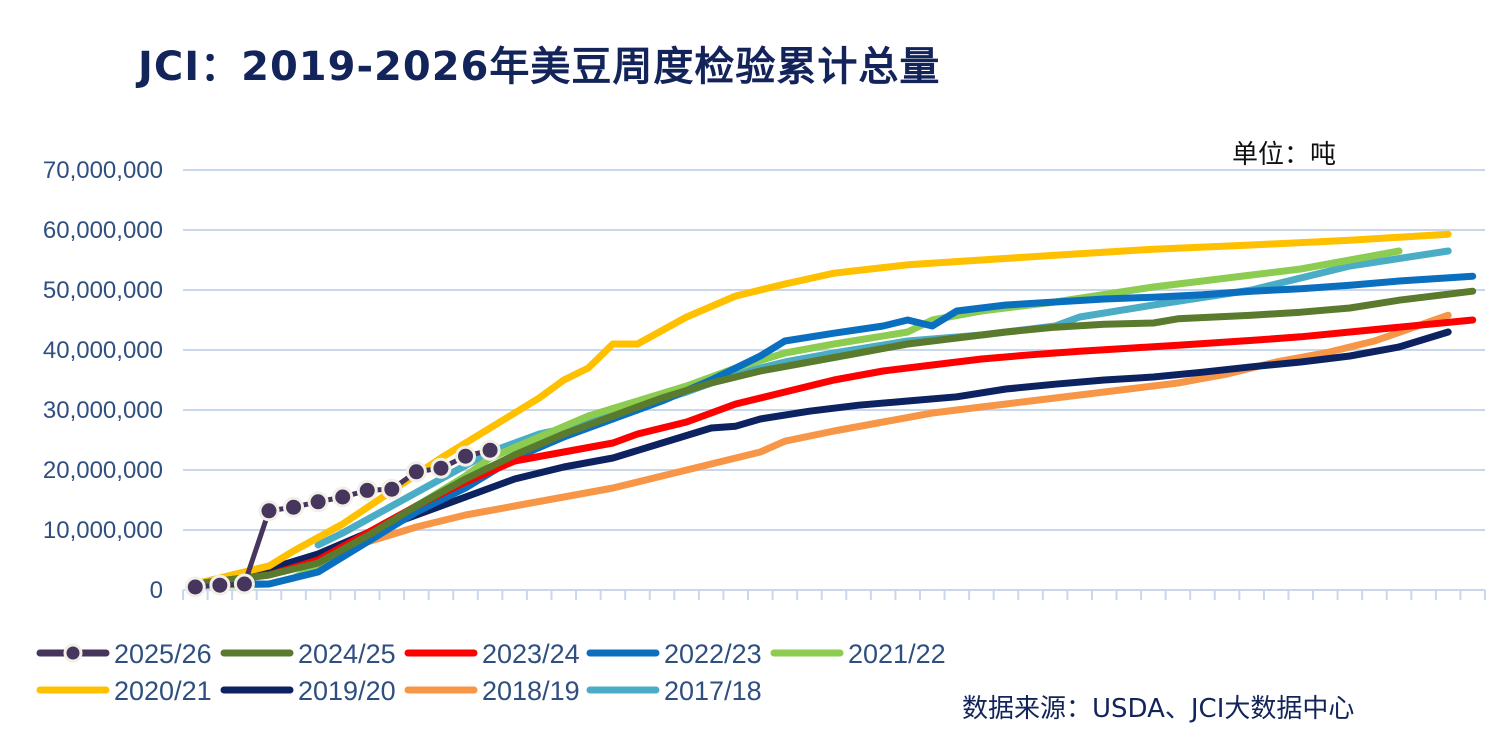  Describe the element at coordinates (1158, 709) in the screenshot. I see `source-note: 数据来源：USDA、JCI大数据中心` at that location.